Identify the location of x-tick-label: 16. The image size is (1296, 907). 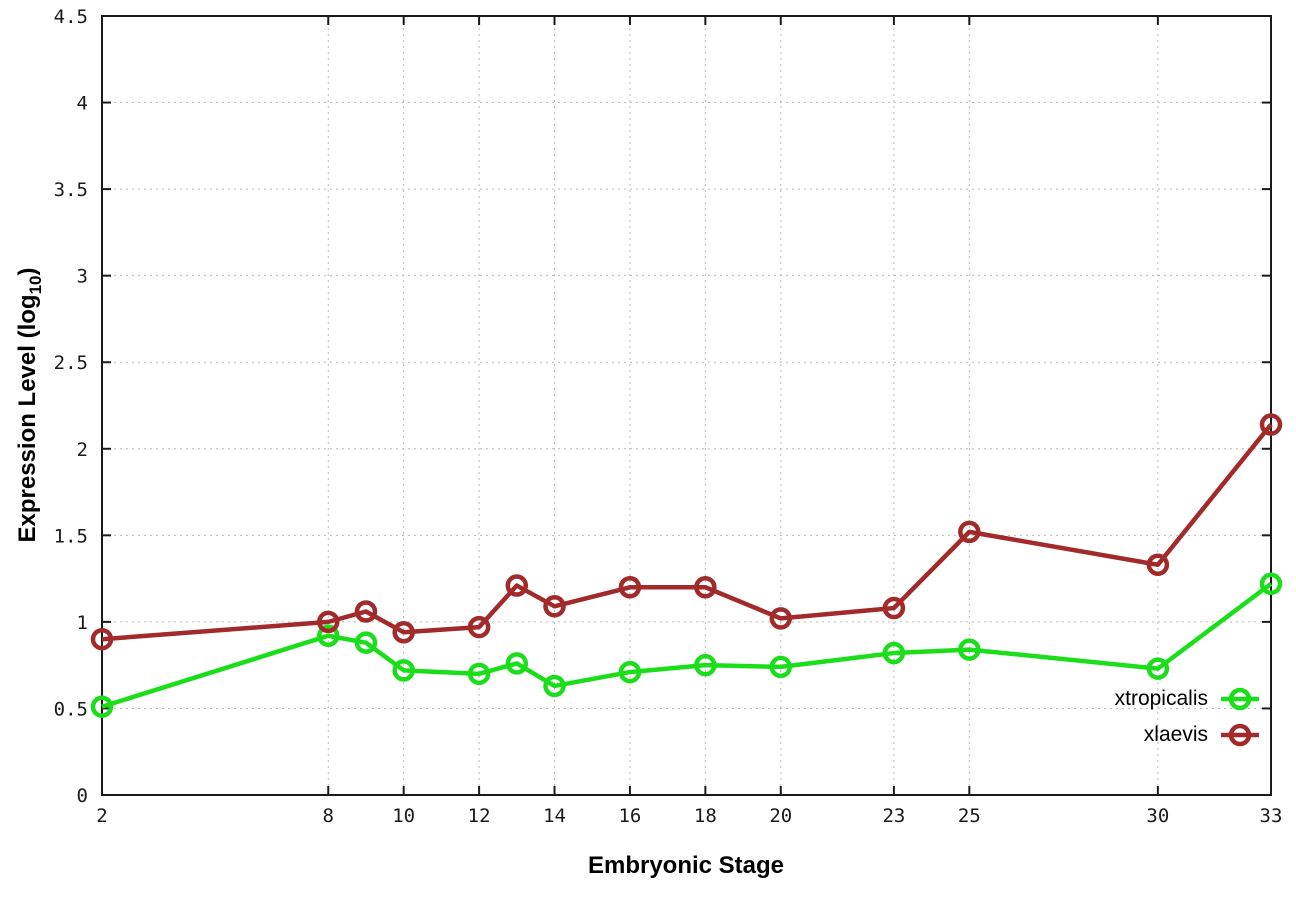
(629, 816).